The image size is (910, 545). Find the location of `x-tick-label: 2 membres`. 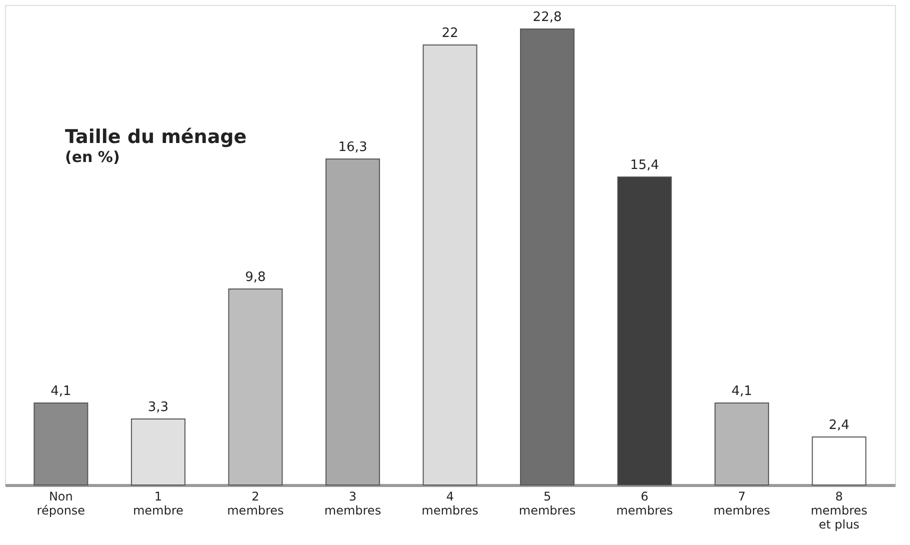

x-tick-label: 2 membres is located at coordinates (255, 504).